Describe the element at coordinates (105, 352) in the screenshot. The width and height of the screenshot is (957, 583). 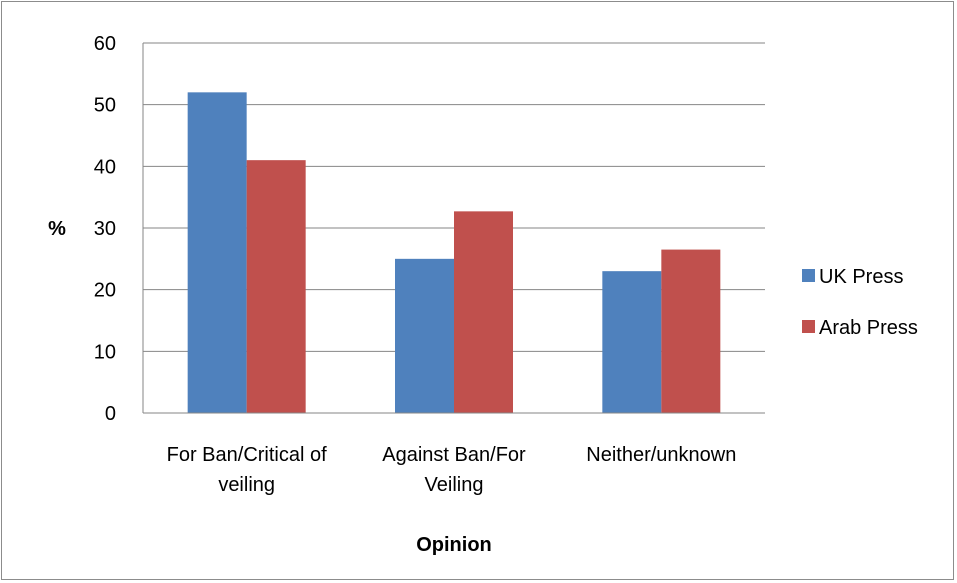
I see `y-tick-label: 10` at that location.